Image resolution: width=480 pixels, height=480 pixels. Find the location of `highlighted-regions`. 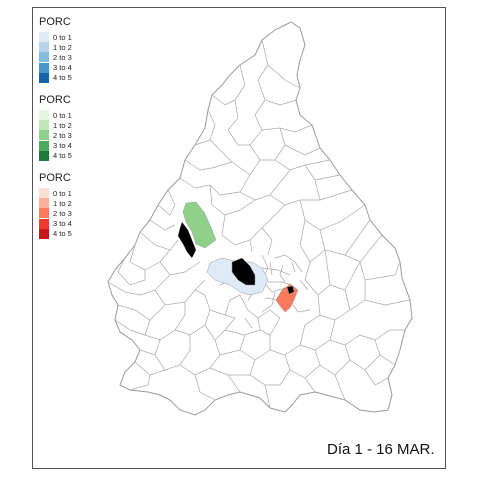

highlighted-regions is located at coordinates (238, 257).